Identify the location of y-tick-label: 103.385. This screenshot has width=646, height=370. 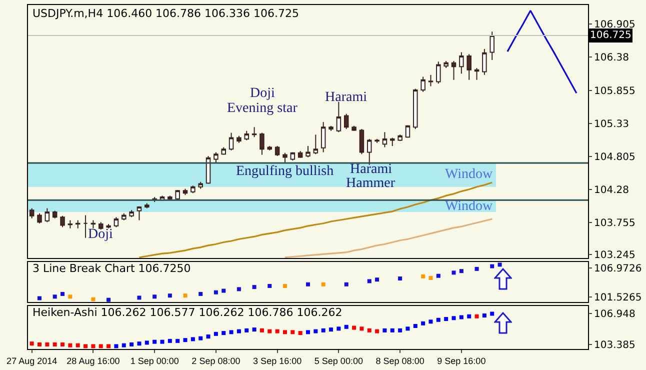
(615, 346).